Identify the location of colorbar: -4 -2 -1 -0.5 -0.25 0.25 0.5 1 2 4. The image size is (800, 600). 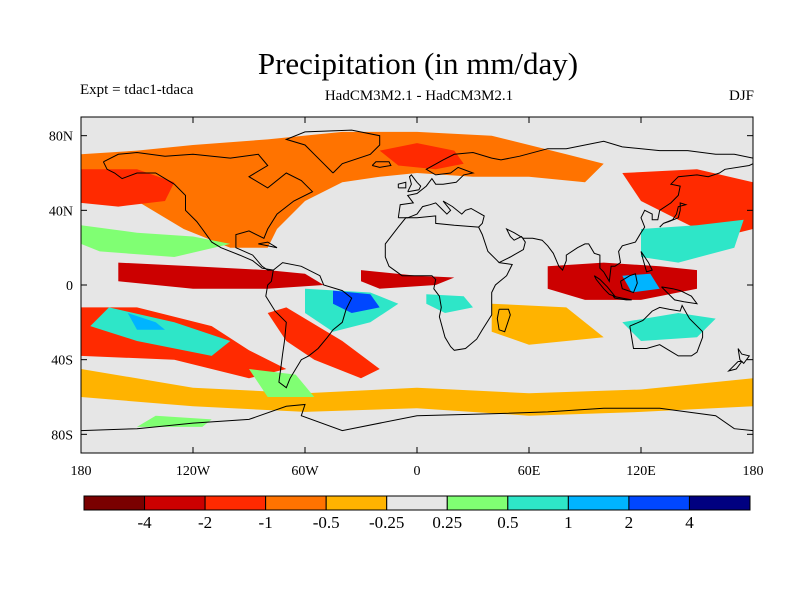
(417, 513).